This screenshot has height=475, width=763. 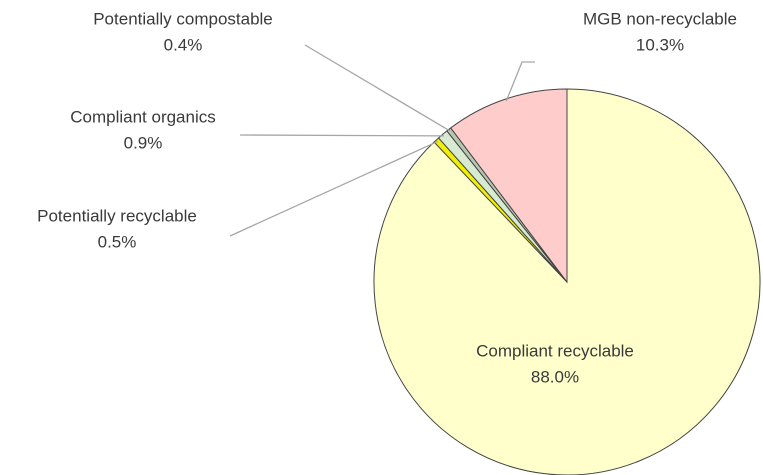 I want to click on slice-value-label: 0.9%, so click(x=143, y=142).